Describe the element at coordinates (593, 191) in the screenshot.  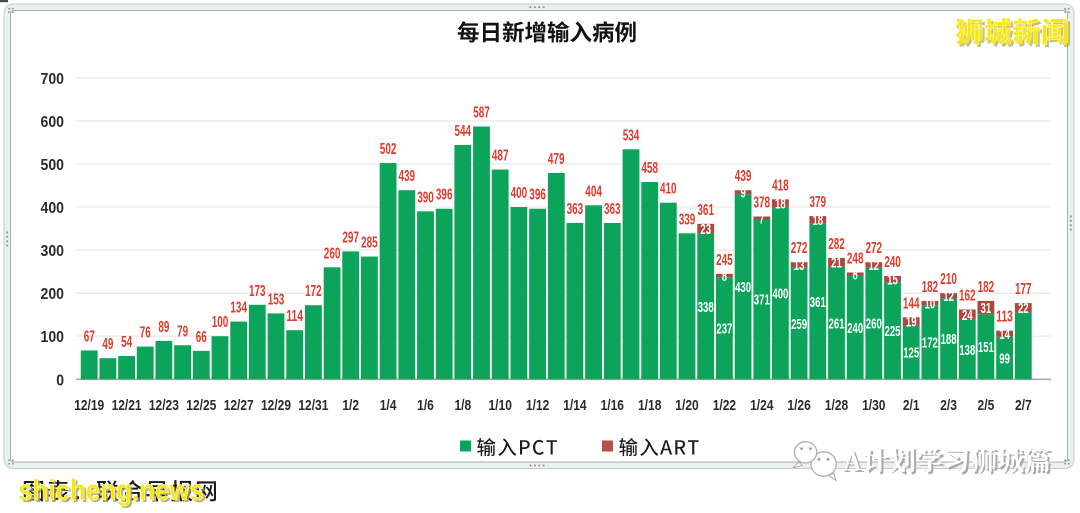
I see `svg-text: 404` at that location.